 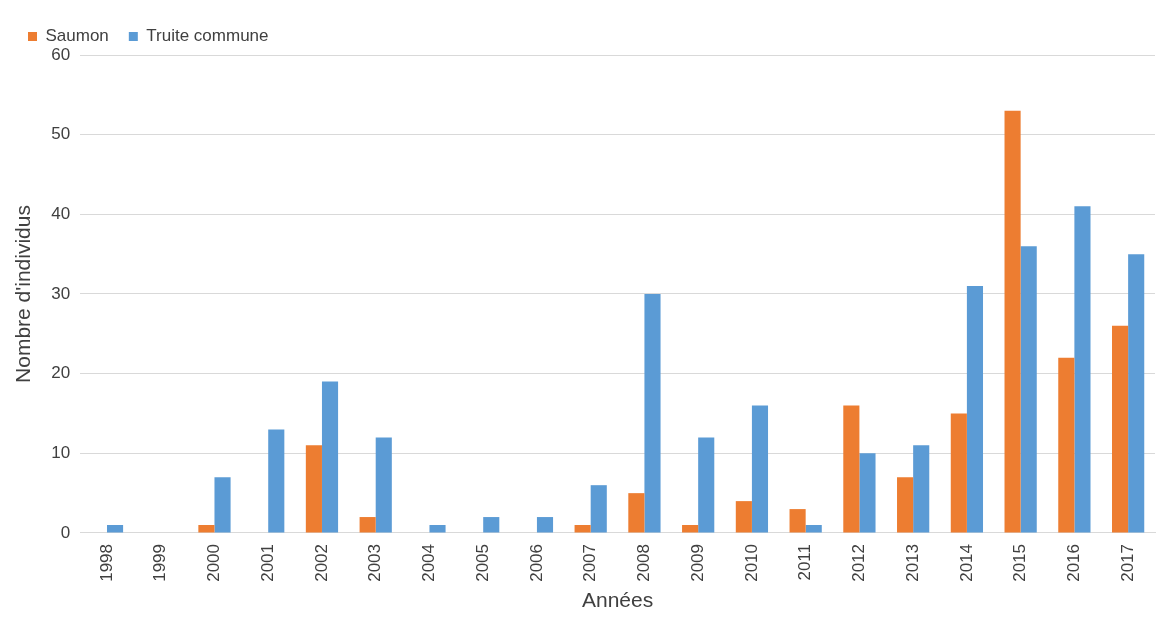 What do you see at coordinates (160, 562) in the screenshot?
I see `x-tick-label: 1999` at bounding box center [160, 562].